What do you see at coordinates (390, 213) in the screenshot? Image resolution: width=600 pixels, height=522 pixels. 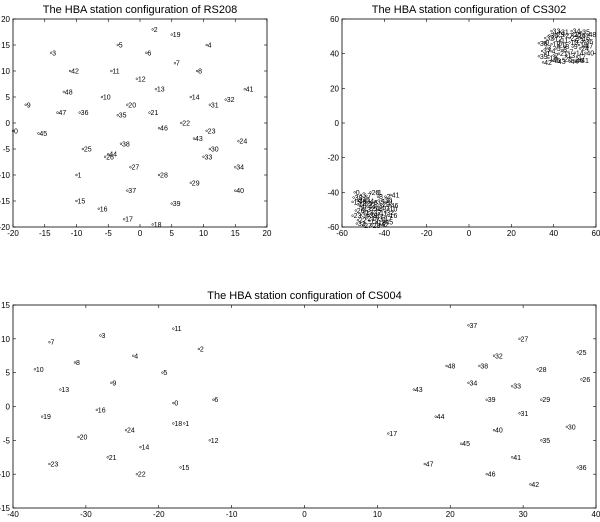 I see `point-label: 32` at bounding box center [390, 213].